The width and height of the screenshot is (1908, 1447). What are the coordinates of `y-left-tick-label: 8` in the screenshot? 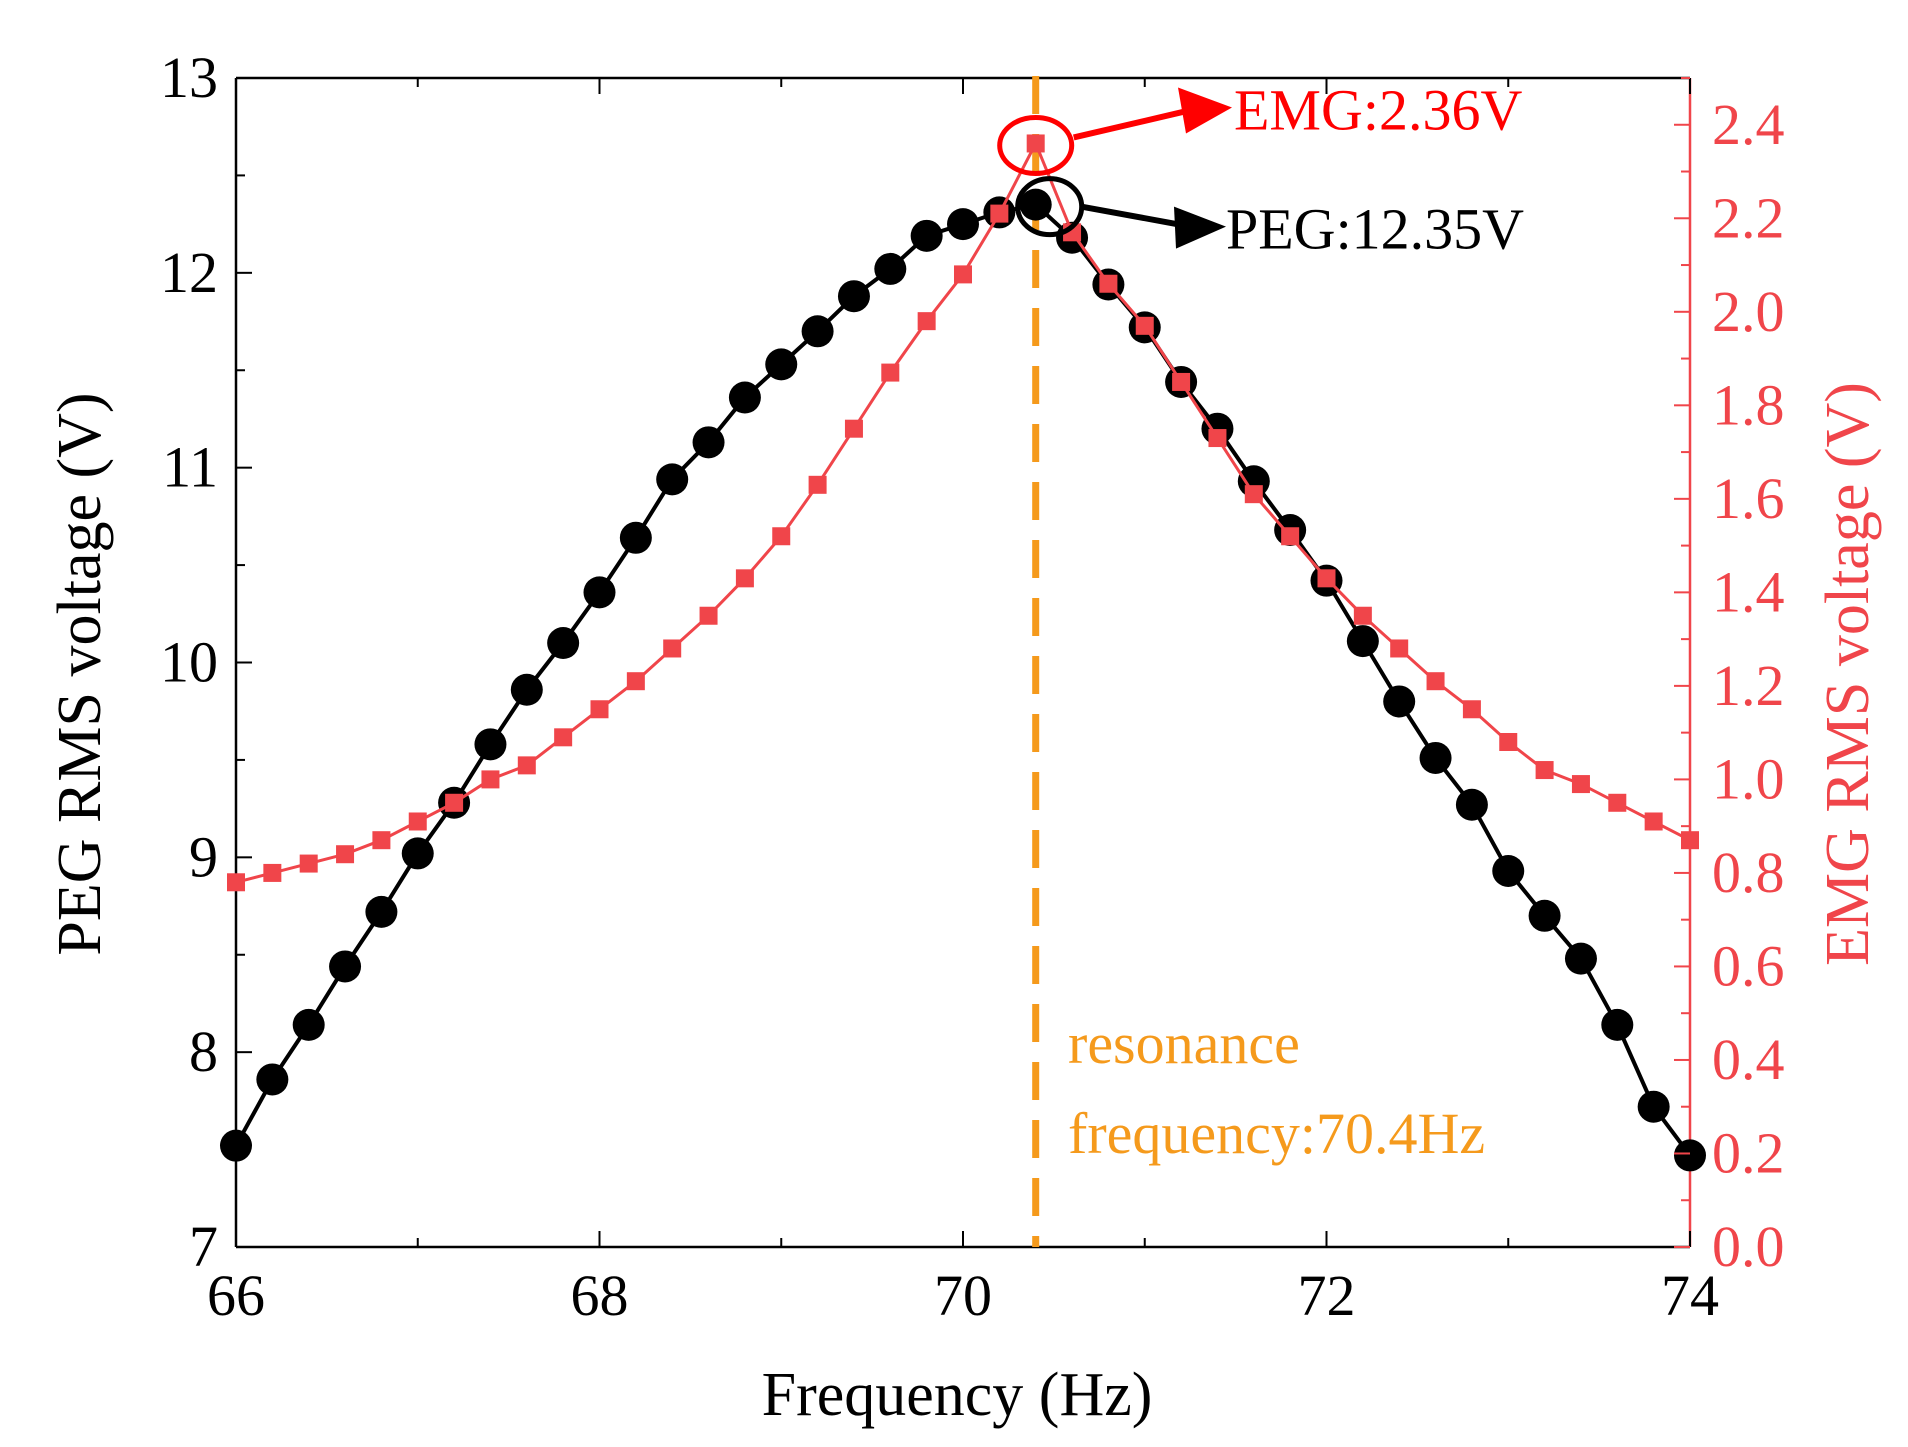 It's located at (203, 1051).